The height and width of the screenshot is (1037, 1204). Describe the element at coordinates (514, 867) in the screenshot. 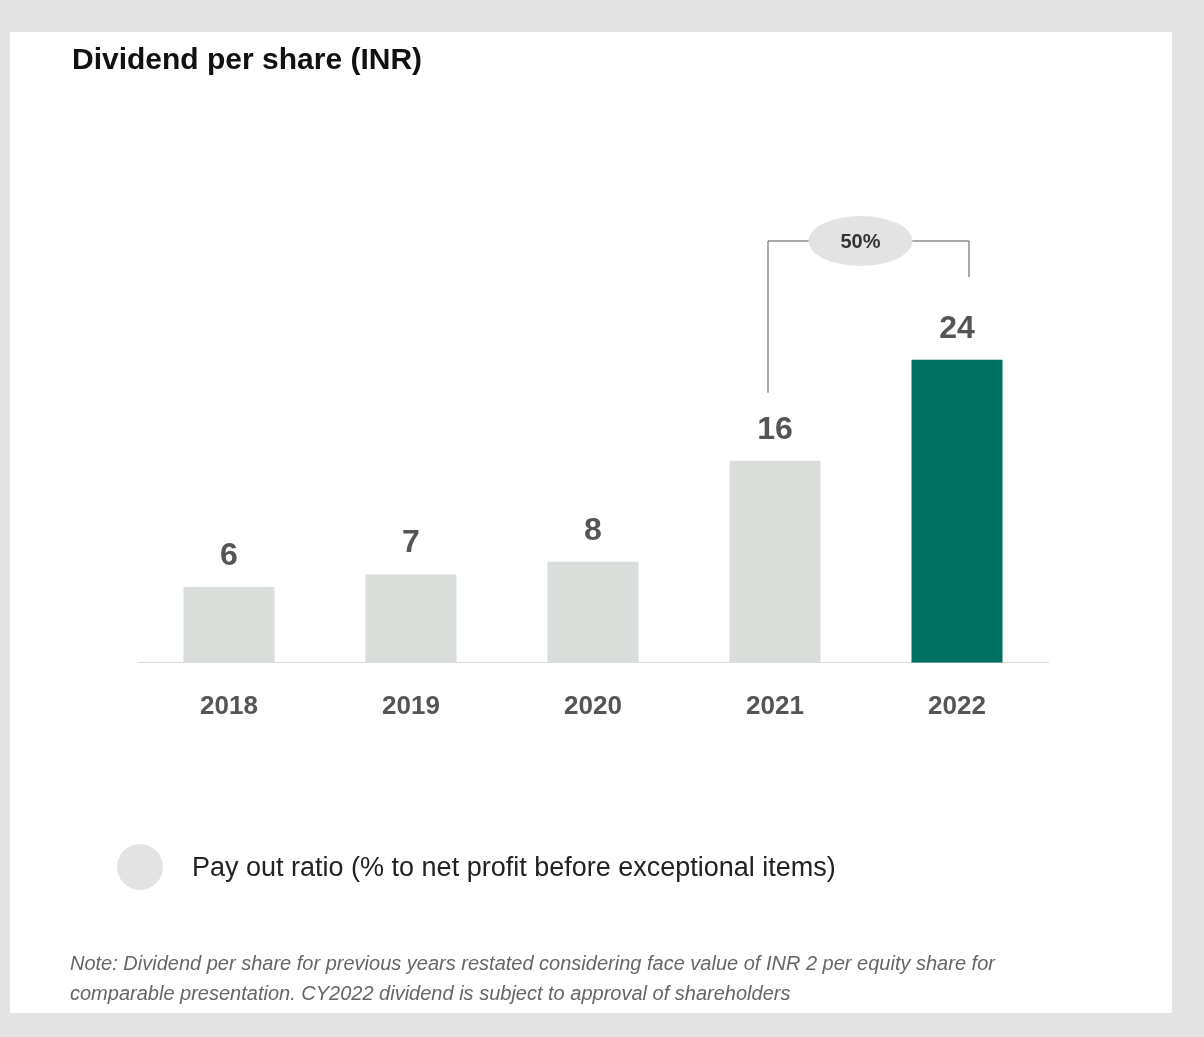

I see `text: Pay out ratio (% to net profit before exceptional items)` at that location.